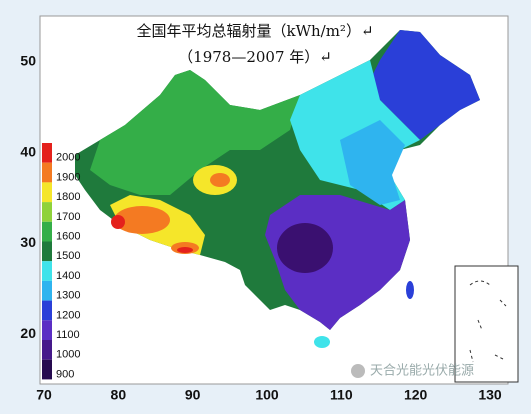  I want to click on y-tick-label: 30, so click(28, 242).